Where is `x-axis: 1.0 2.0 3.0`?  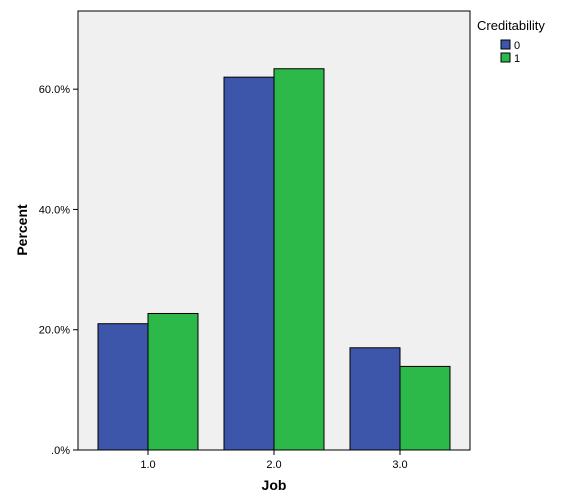 x-axis: 1.0 2.0 3.0 is located at coordinates (274, 460).